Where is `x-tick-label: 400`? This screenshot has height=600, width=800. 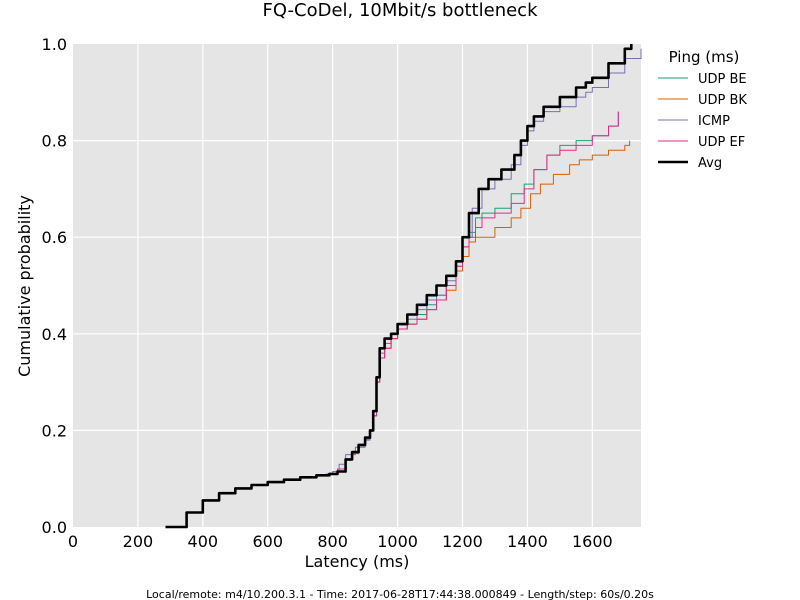
x-tick-label: 400 is located at coordinates (203, 541).